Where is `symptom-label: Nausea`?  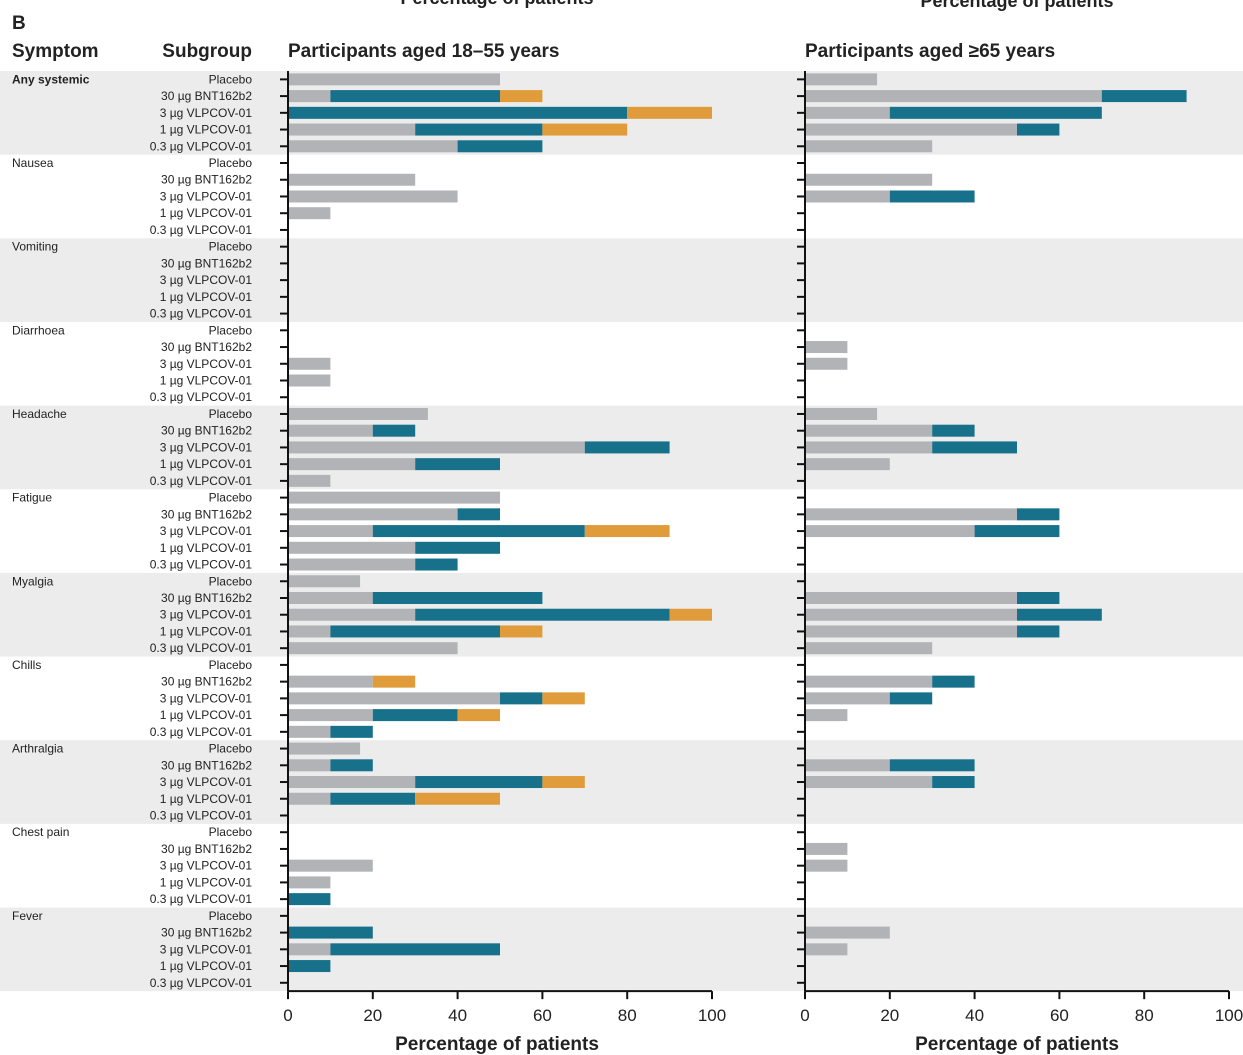
symptom-label: Nausea is located at coordinates (33, 163).